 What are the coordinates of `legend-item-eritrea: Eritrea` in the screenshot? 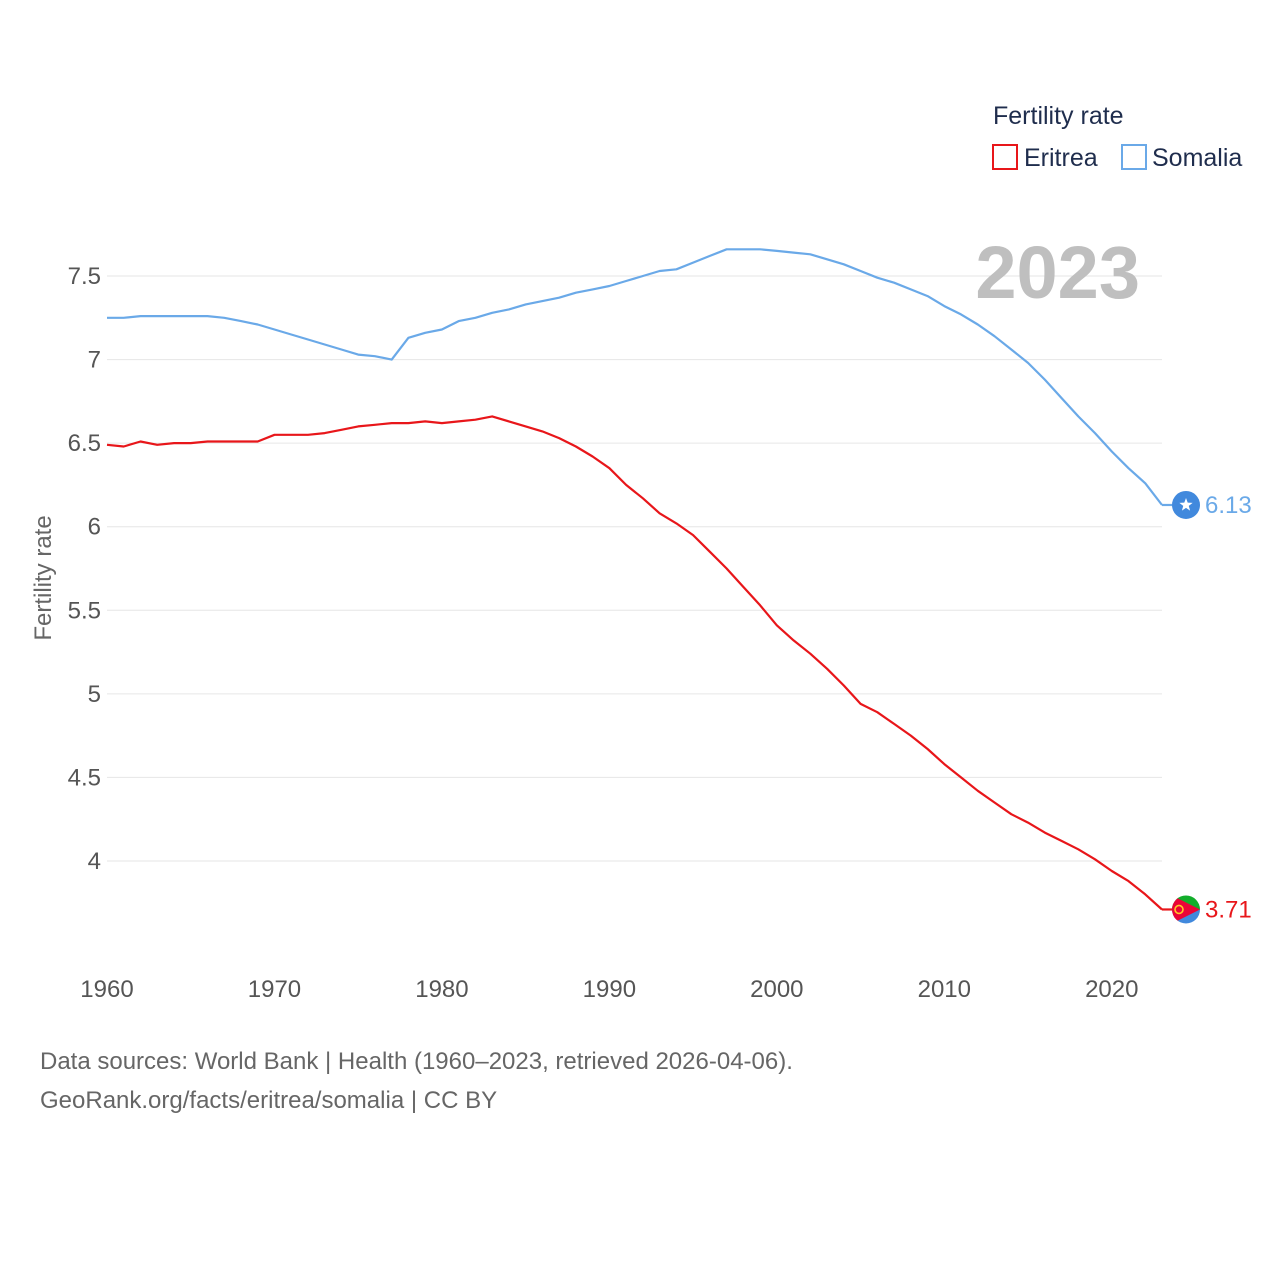 It's located at (1045, 158).